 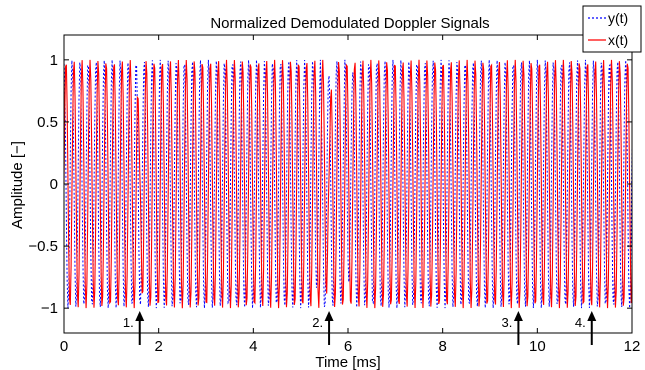 What do you see at coordinates (54, 60) in the screenshot?
I see `y-tick-label: 1` at bounding box center [54, 60].